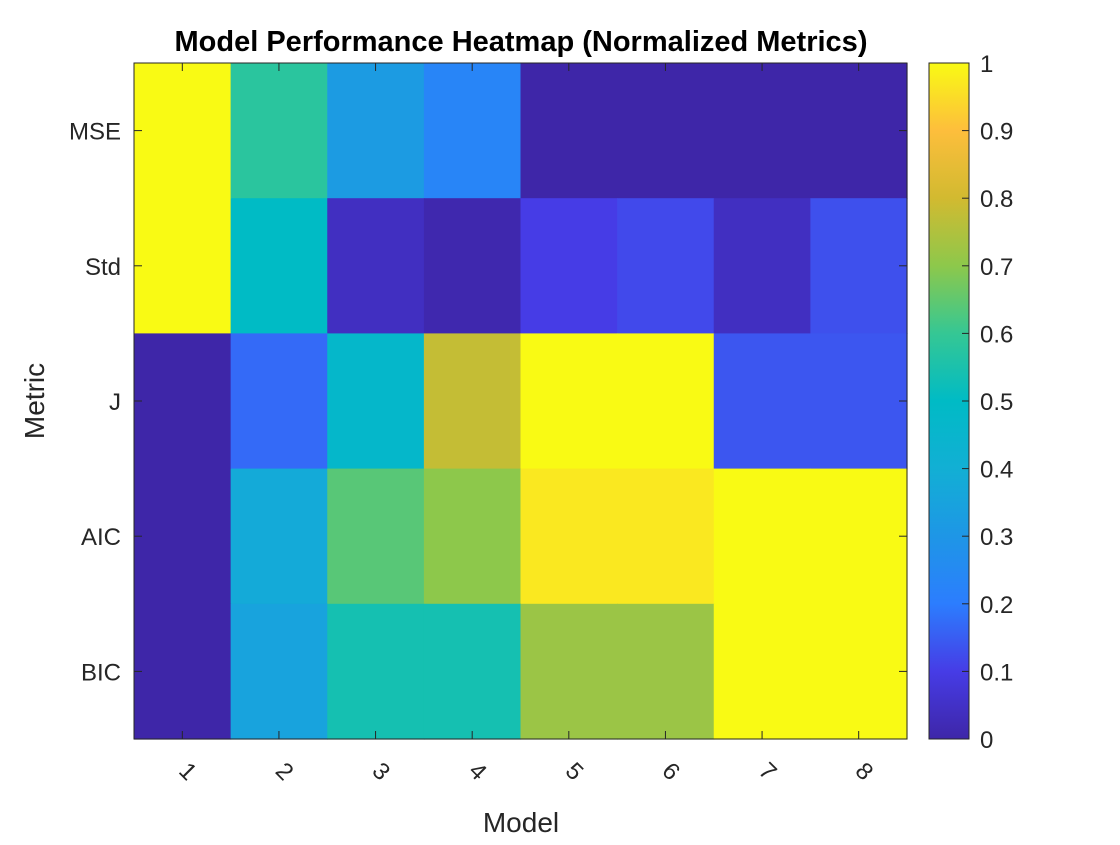 Image resolution: width=1120 pixels, height=845 pixels. Describe the element at coordinates (284, 771) in the screenshot. I see `x-tick-label: 2` at that location.